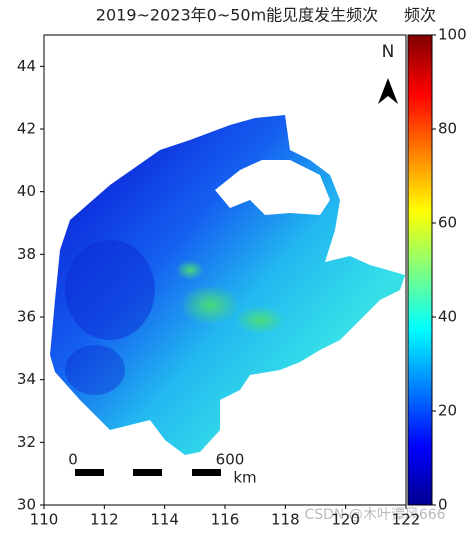  I want to click on colorbar-tick-label: 100, so click(452, 35).